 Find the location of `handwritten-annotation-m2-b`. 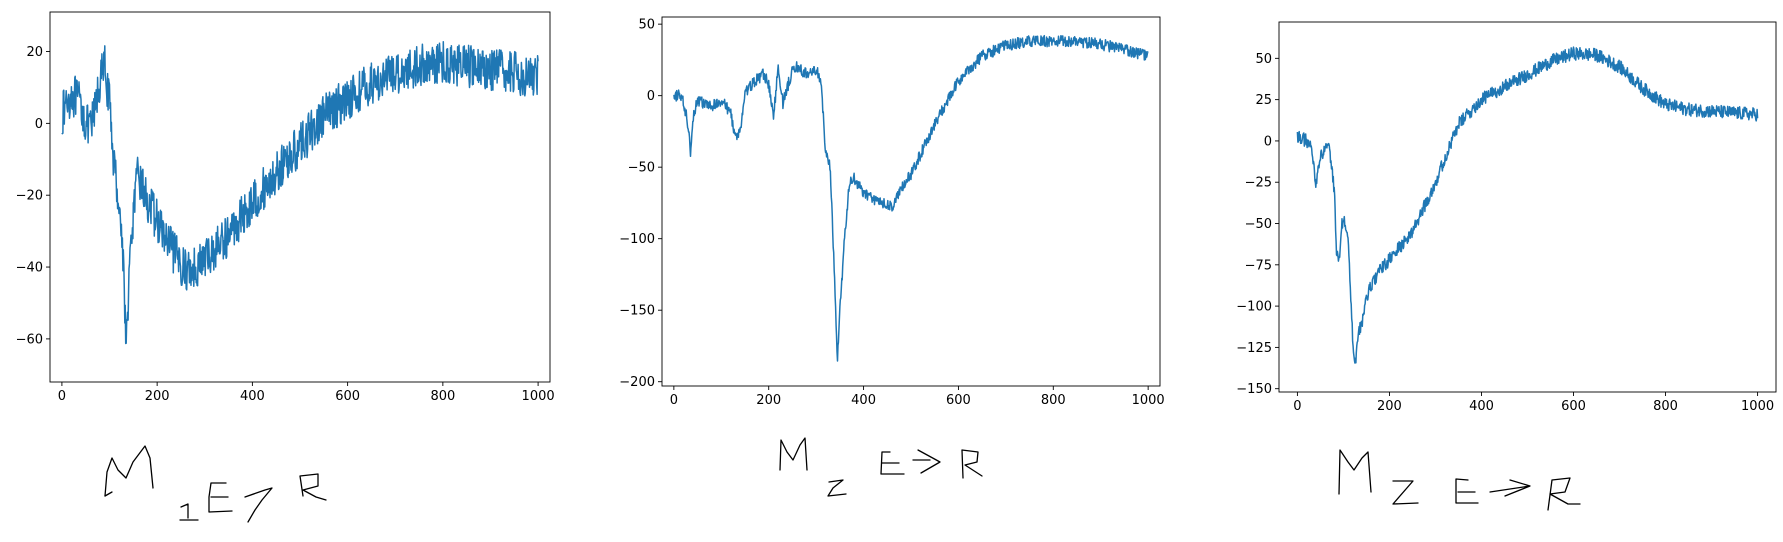

handwritten-annotation-m2-b is located at coordinates (1459, 480).